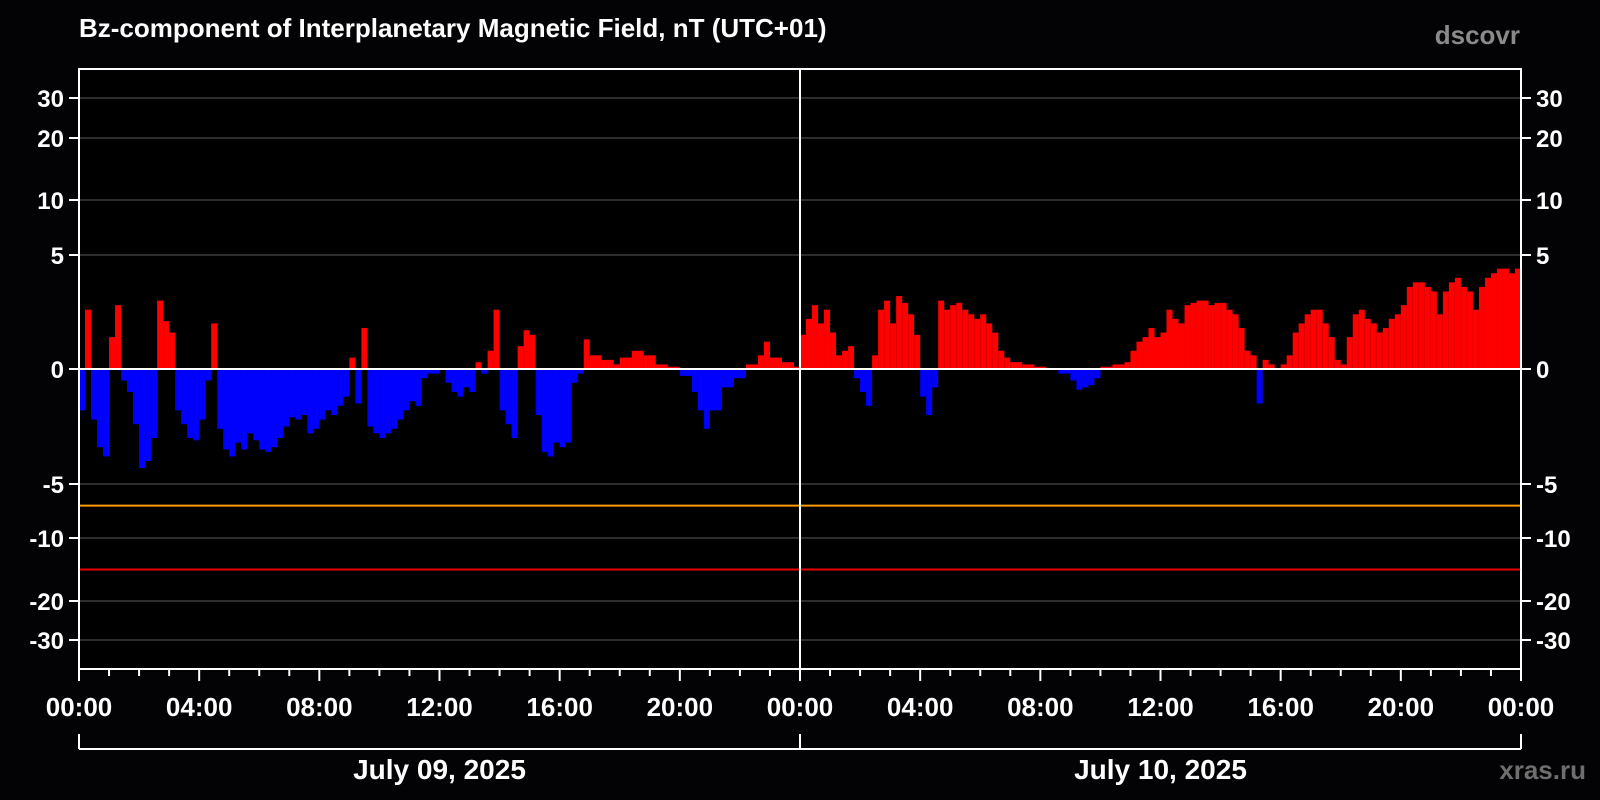 This screenshot has width=1600, height=800. I want to click on date-label: July 09, 2025, so click(439, 769).